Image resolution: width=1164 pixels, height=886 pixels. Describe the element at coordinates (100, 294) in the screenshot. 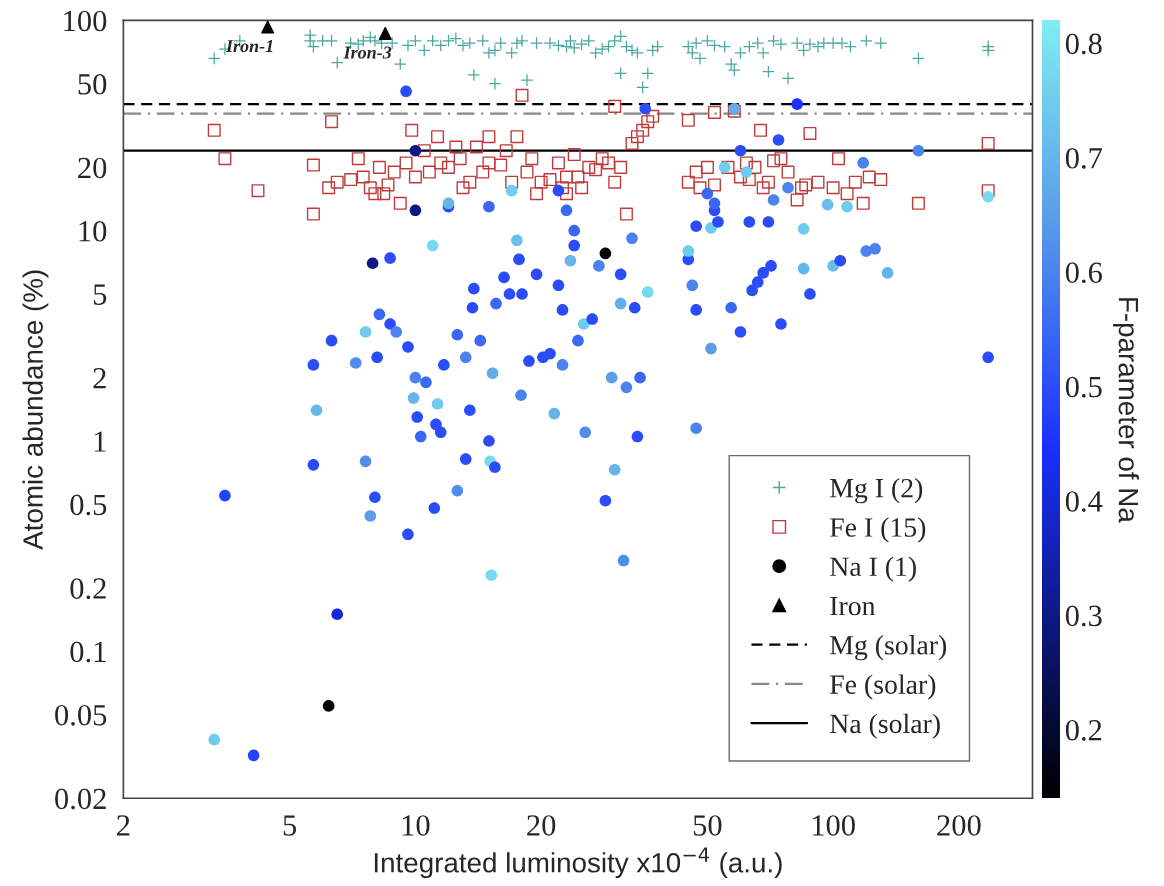

I see `y-tick-label: 5` at that location.